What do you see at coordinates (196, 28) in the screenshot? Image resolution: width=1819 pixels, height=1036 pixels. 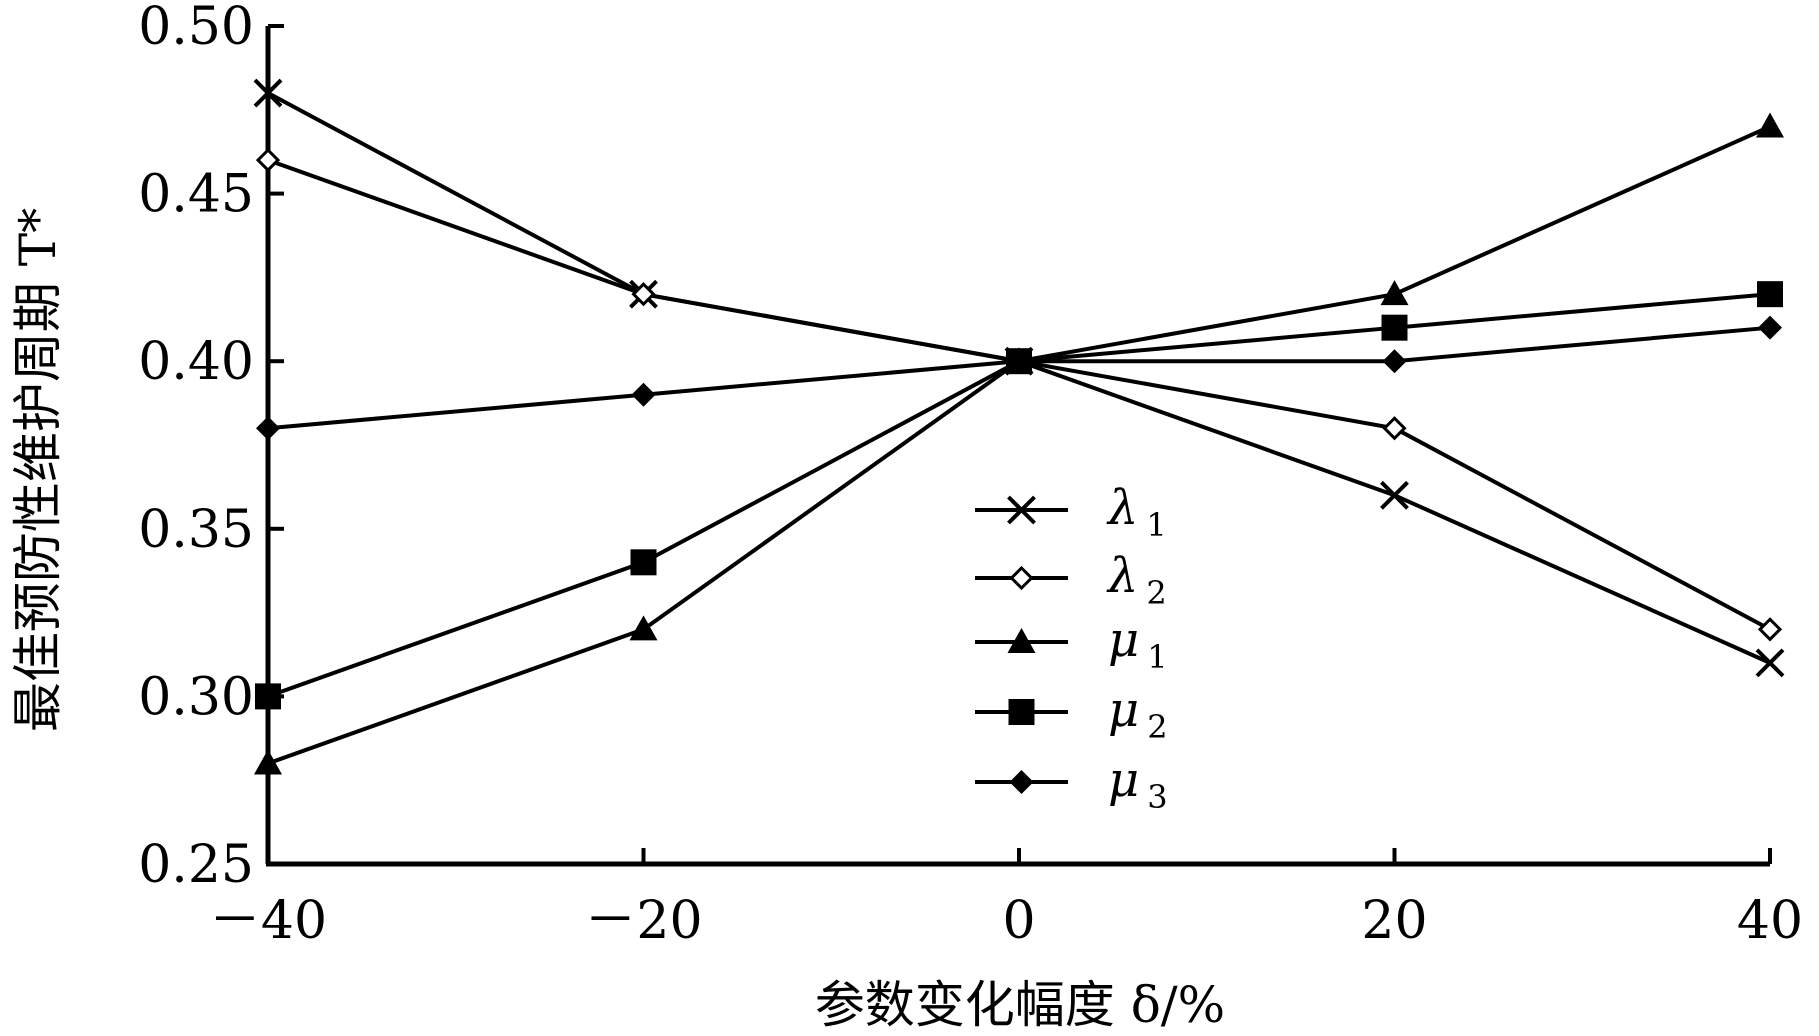 I see `y-tick-label: 0.50` at bounding box center [196, 28].